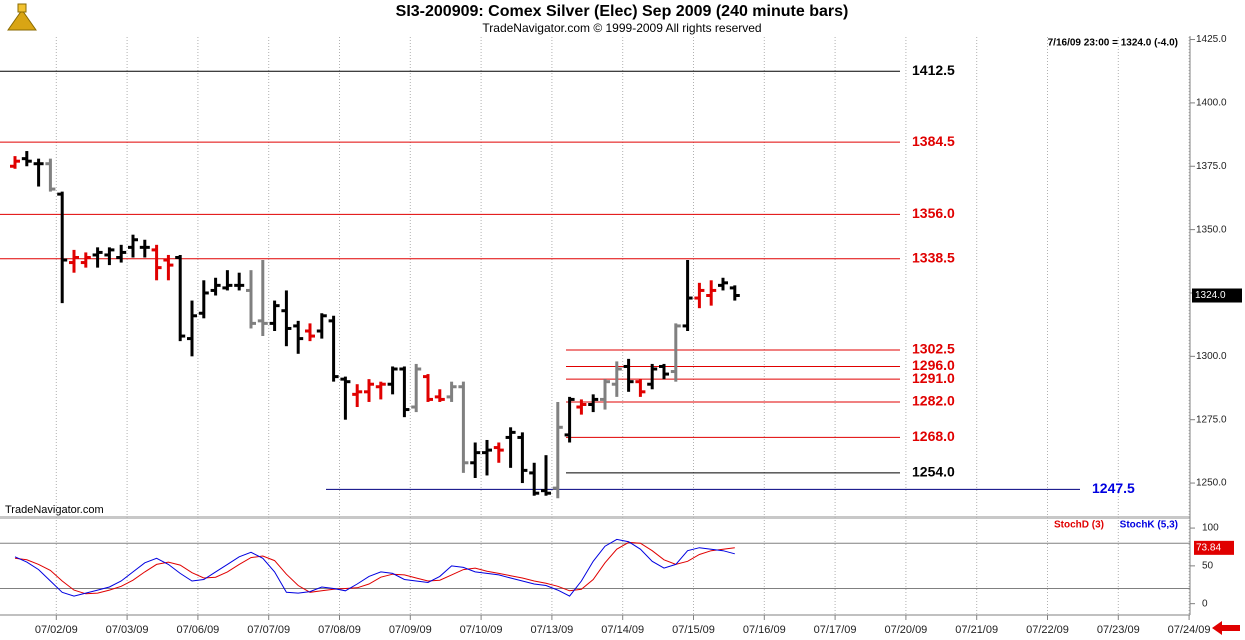 The height and width of the screenshot is (640, 1245). What do you see at coordinates (1208, 547) in the screenshot?
I see `last-value-label: 73.84` at bounding box center [1208, 547].